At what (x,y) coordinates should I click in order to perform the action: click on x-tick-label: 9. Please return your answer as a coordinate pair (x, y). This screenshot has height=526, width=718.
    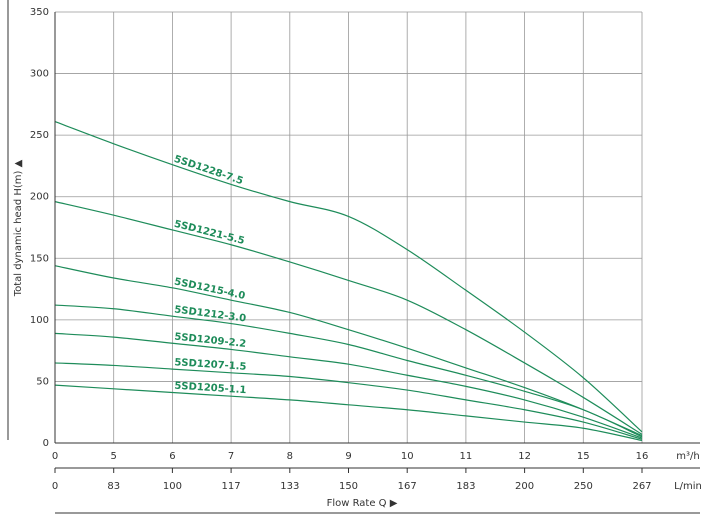
    Looking at the image, I should click on (348, 456).